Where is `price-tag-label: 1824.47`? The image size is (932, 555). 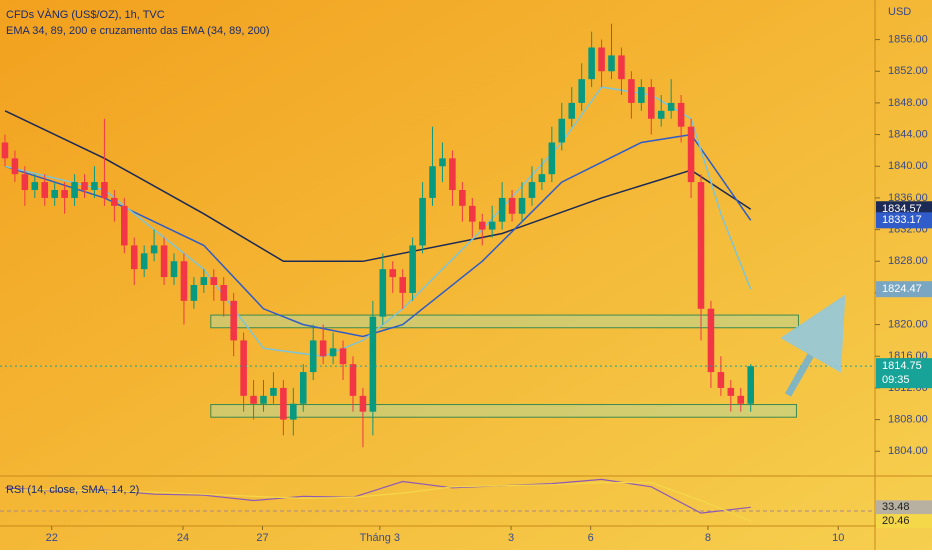
price-tag-label: 1824.47 is located at coordinates (902, 289).